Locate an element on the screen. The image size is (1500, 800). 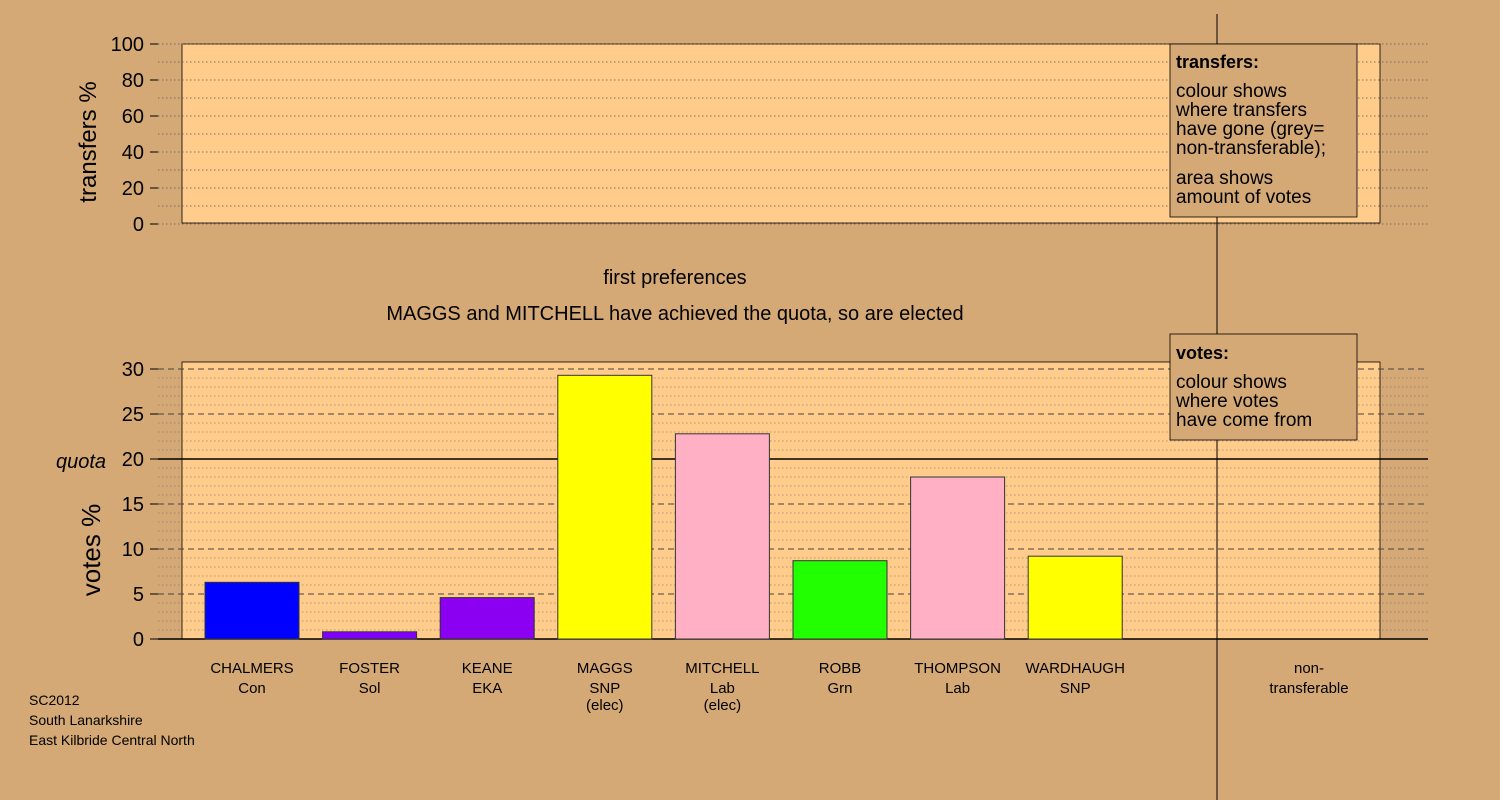
vote-bar-maggs is located at coordinates (605, 507).